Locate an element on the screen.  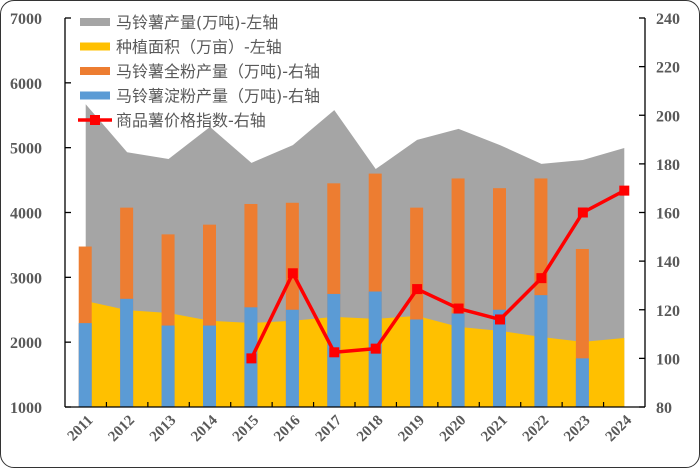
left-tick-label: 6000 is located at coordinates (26, 84).